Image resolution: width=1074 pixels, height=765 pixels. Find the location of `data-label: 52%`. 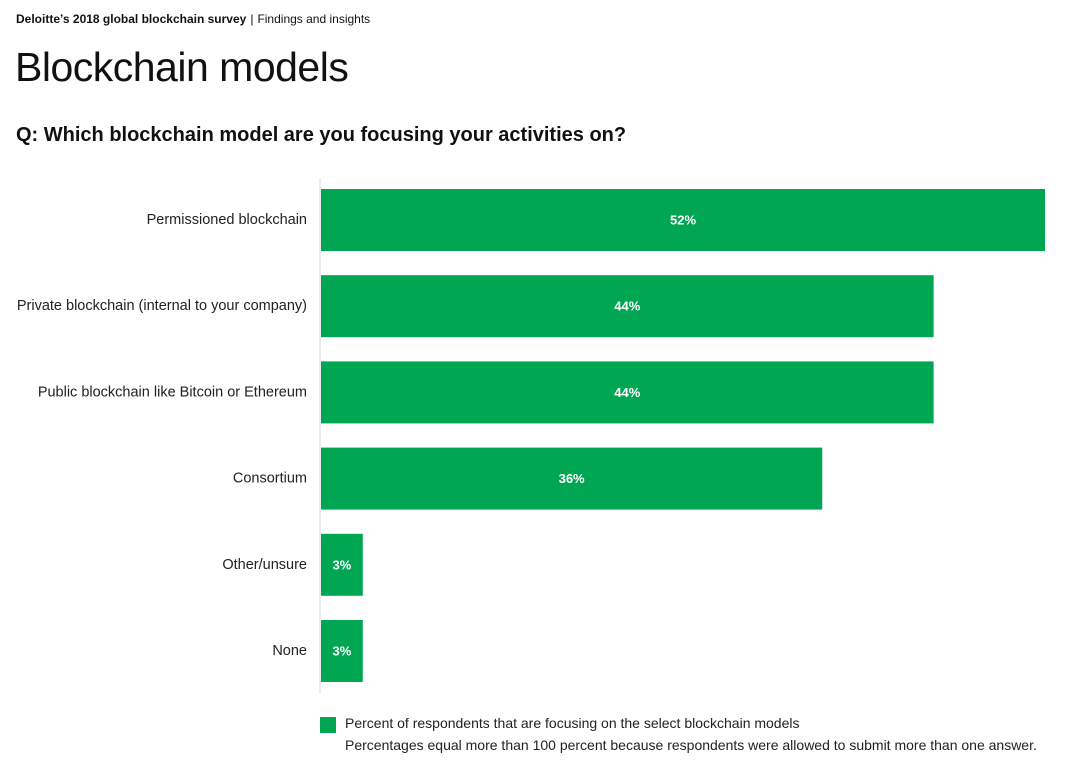

data-label: 52% is located at coordinates (683, 220).